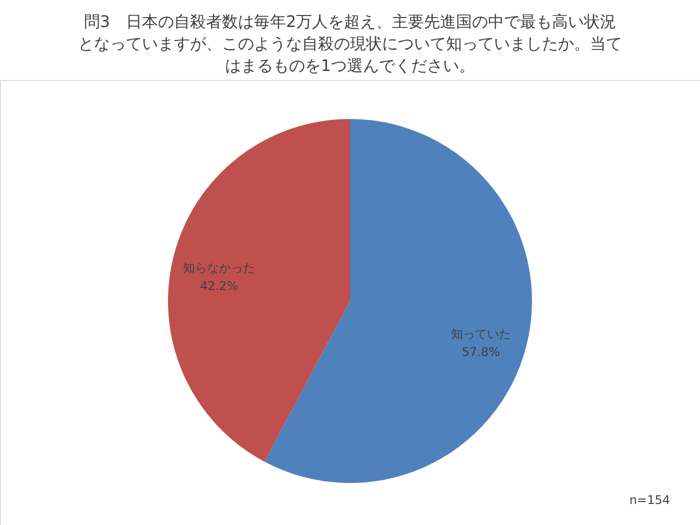  What do you see at coordinates (481, 351) in the screenshot?
I see `data-label: 57.8%` at bounding box center [481, 351].